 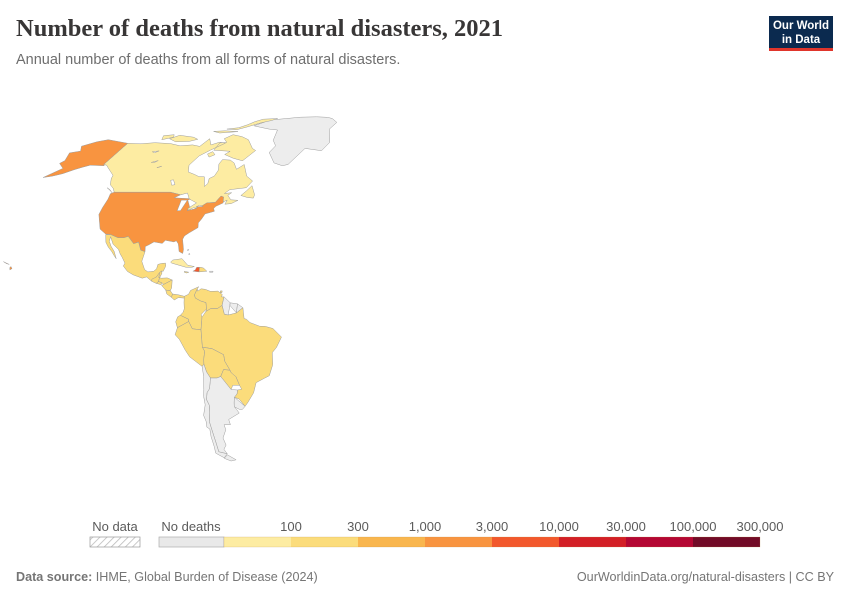 What do you see at coordinates (358, 526) in the screenshot?
I see `svg-text: 300` at bounding box center [358, 526].